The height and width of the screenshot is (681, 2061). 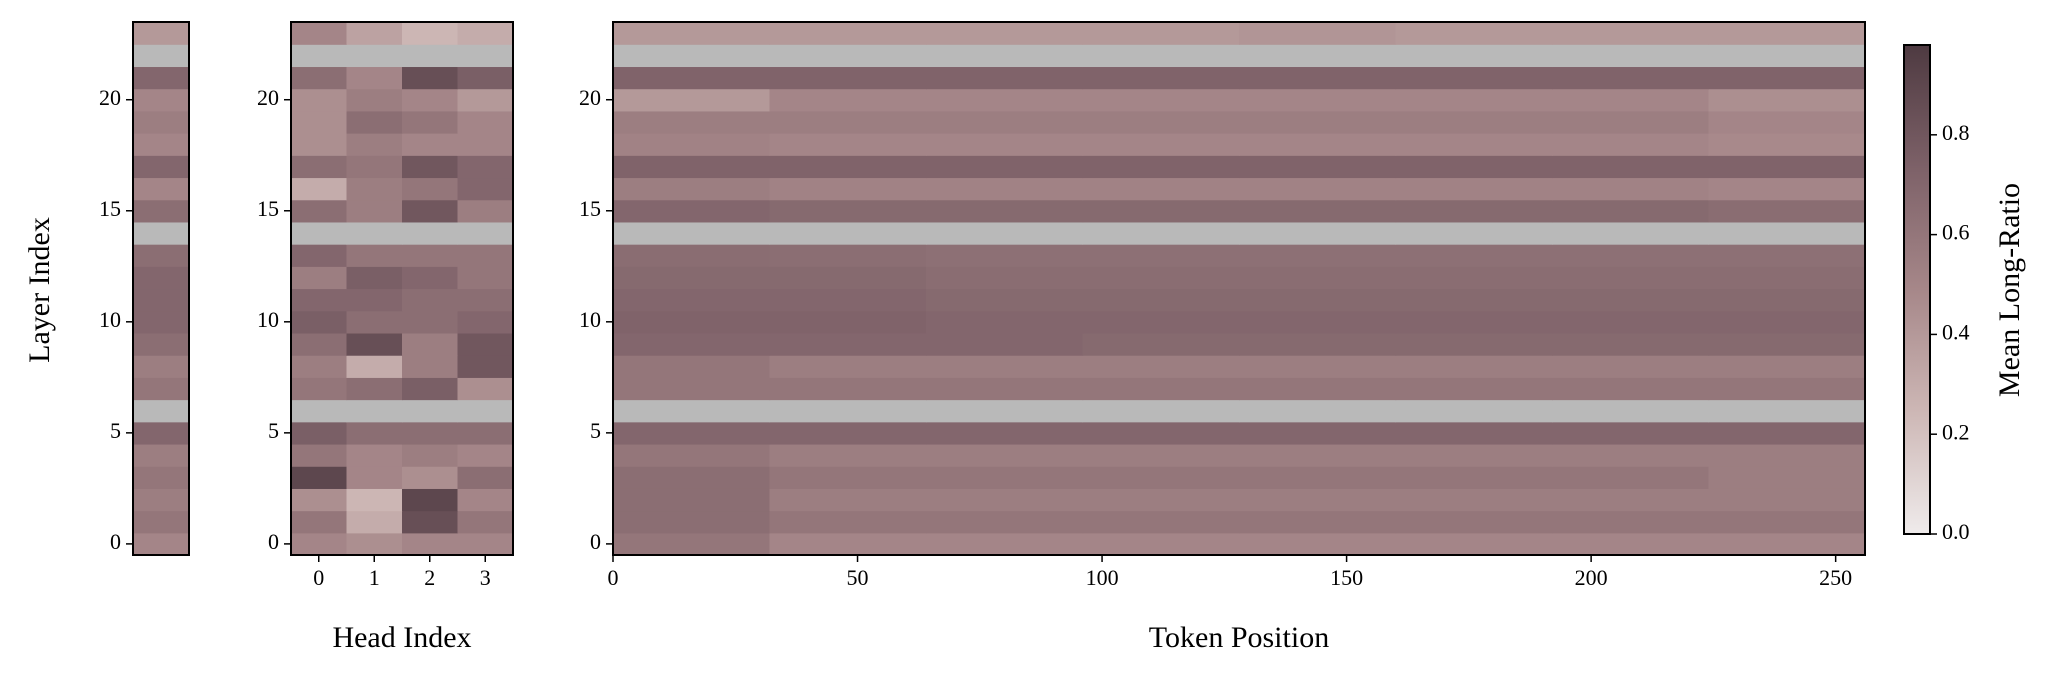 What do you see at coordinates (402, 288) in the screenshot?
I see `plot-frame` at bounding box center [402, 288].